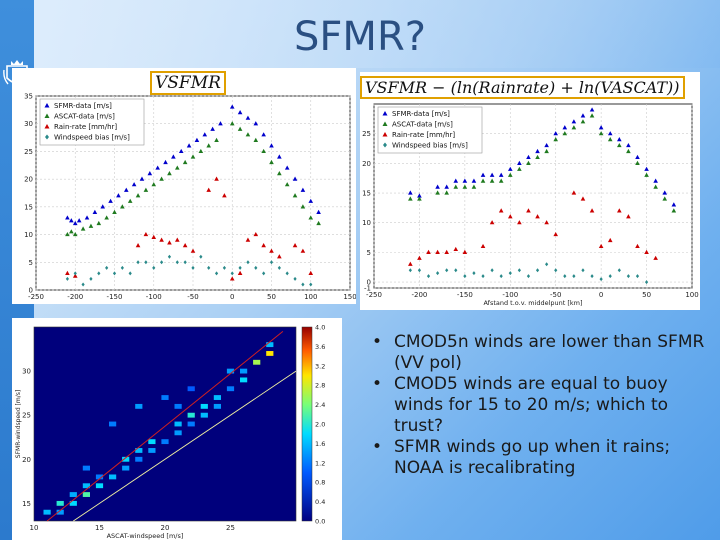  What do you see at coordinates (18, 424) in the screenshot?
I see `y-axis-label: SFMR-windspeed [m/s]` at bounding box center [18, 424].